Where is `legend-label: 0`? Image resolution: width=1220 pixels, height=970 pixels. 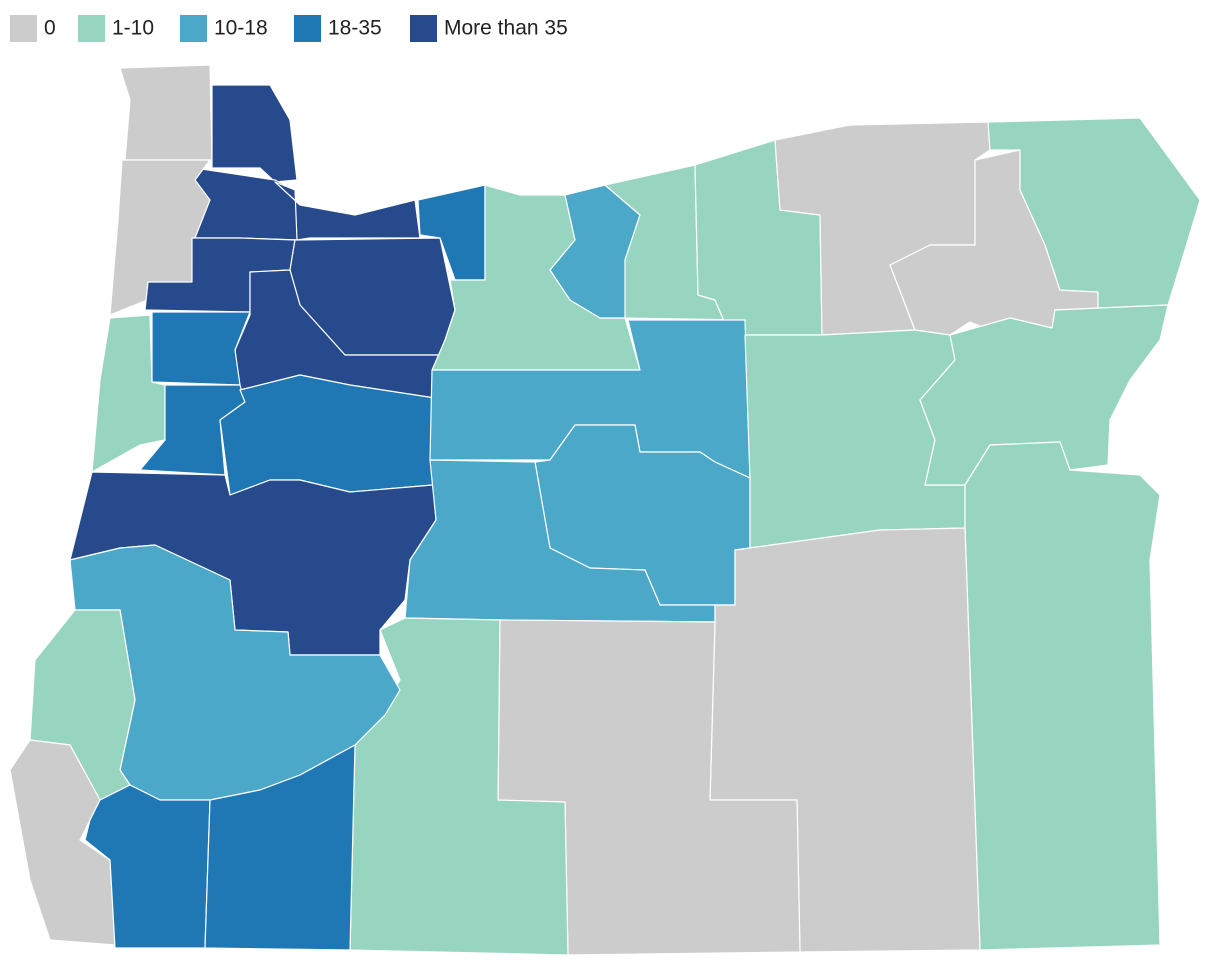
legend-label: 0 is located at coordinates (50, 28).